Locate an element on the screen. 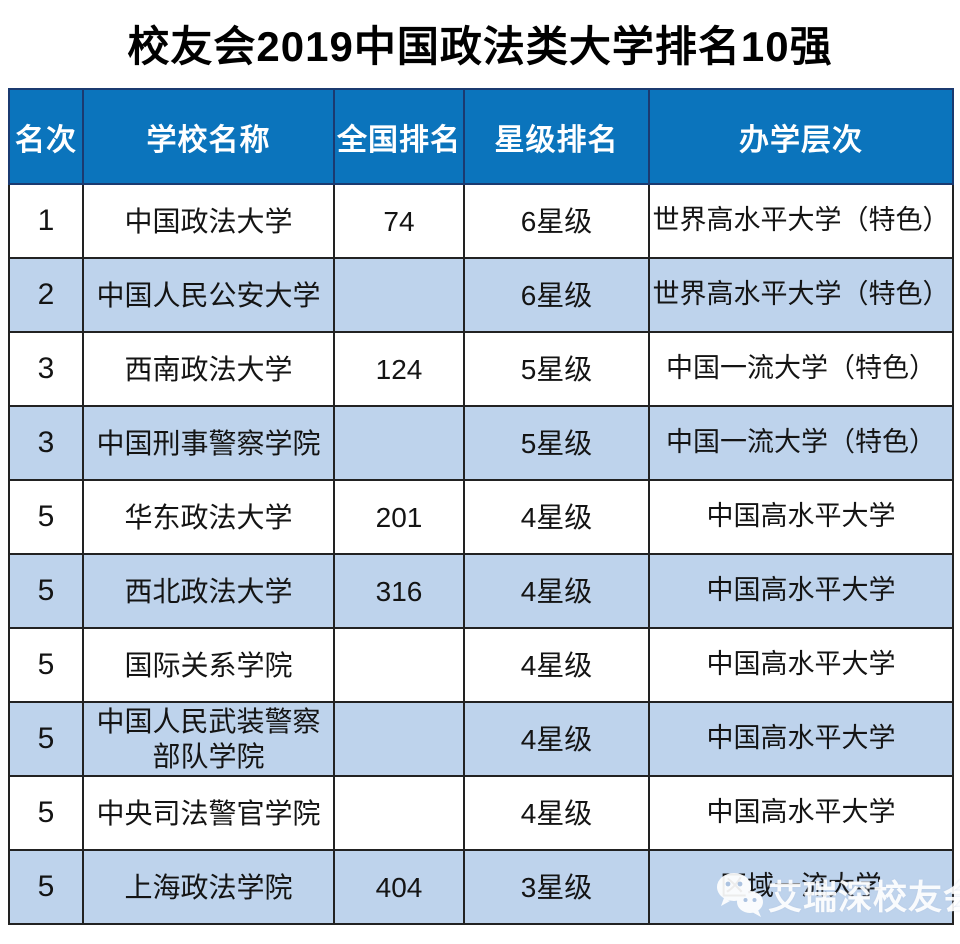 The image size is (960, 944). cell-school: 中国刑事警察学院 is located at coordinates (208, 443).